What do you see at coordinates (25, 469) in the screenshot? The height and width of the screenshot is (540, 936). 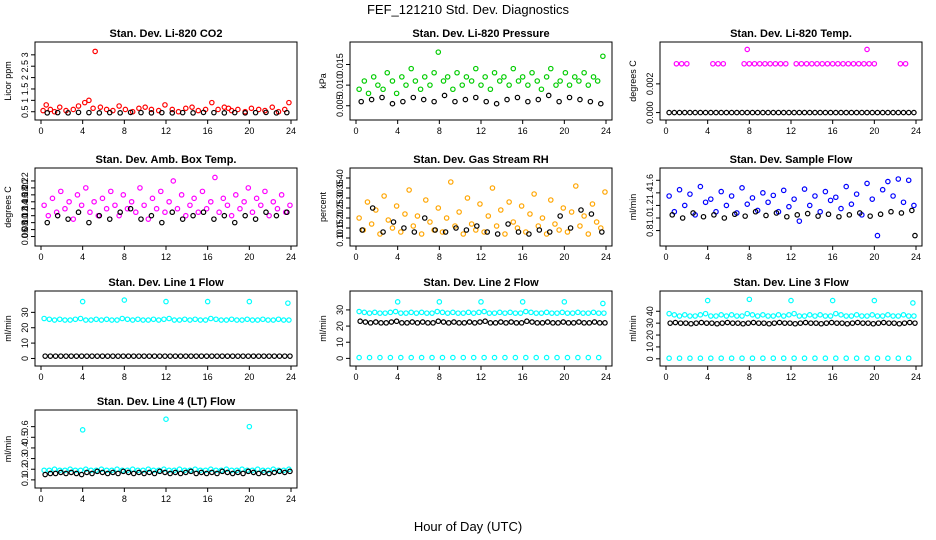 I see `y-tick-label: 0.2` at bounding box center [25, 469].